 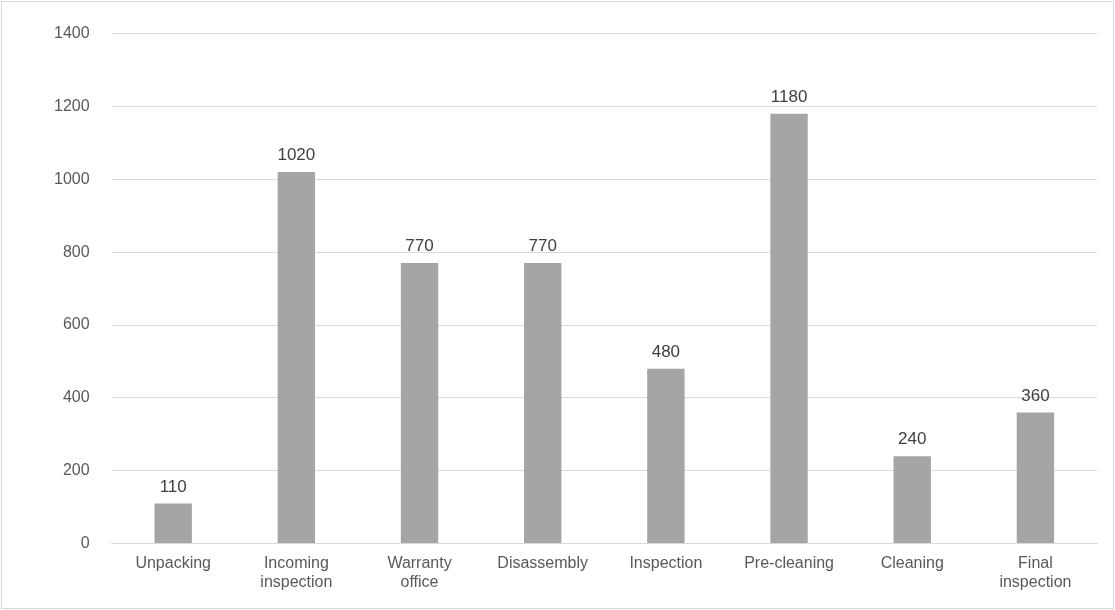 What do you see at coordinates (173, 486) in the screenshot?
I see `data-label: 110` at bounding box center [173, 486].